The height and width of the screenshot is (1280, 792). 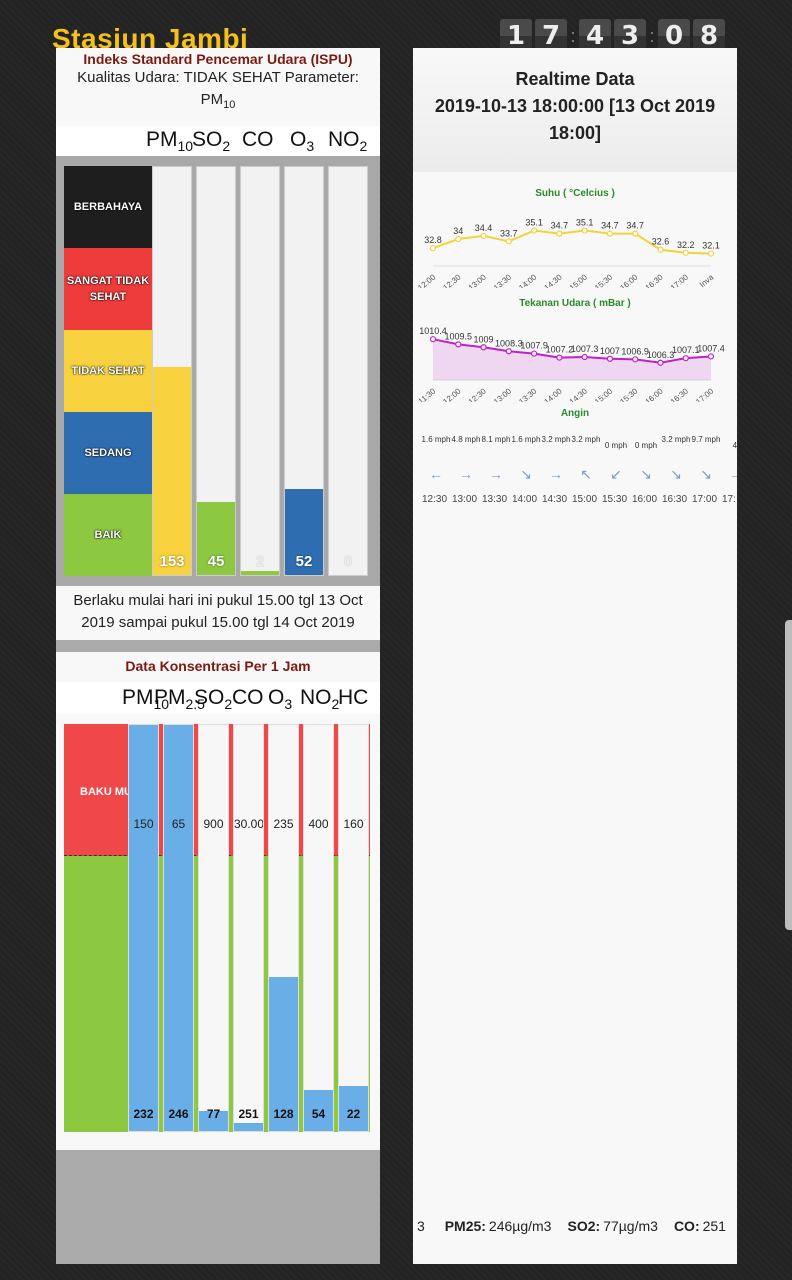 I want to click on wind-direction-icon: ←, so click(x=436, y=474).